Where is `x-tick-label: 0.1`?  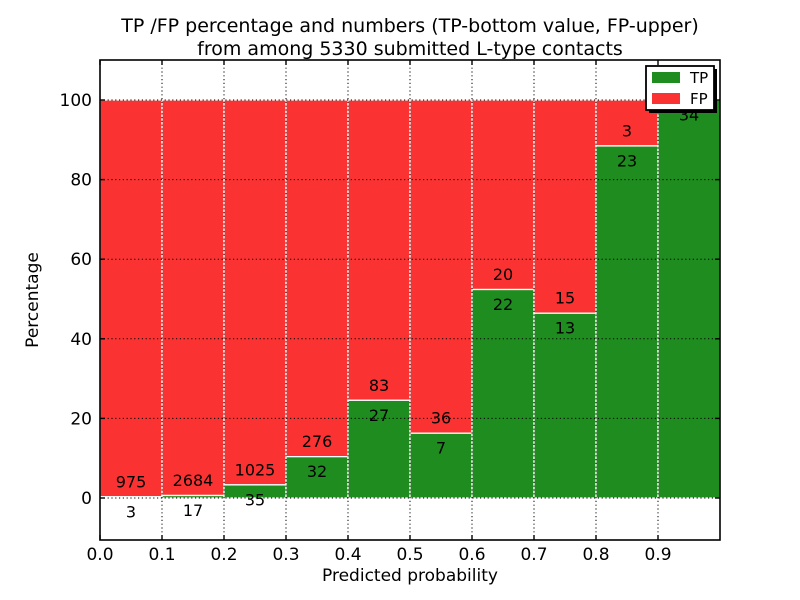
x-tick-label: 0.1 is located at coordinates (161, 555).